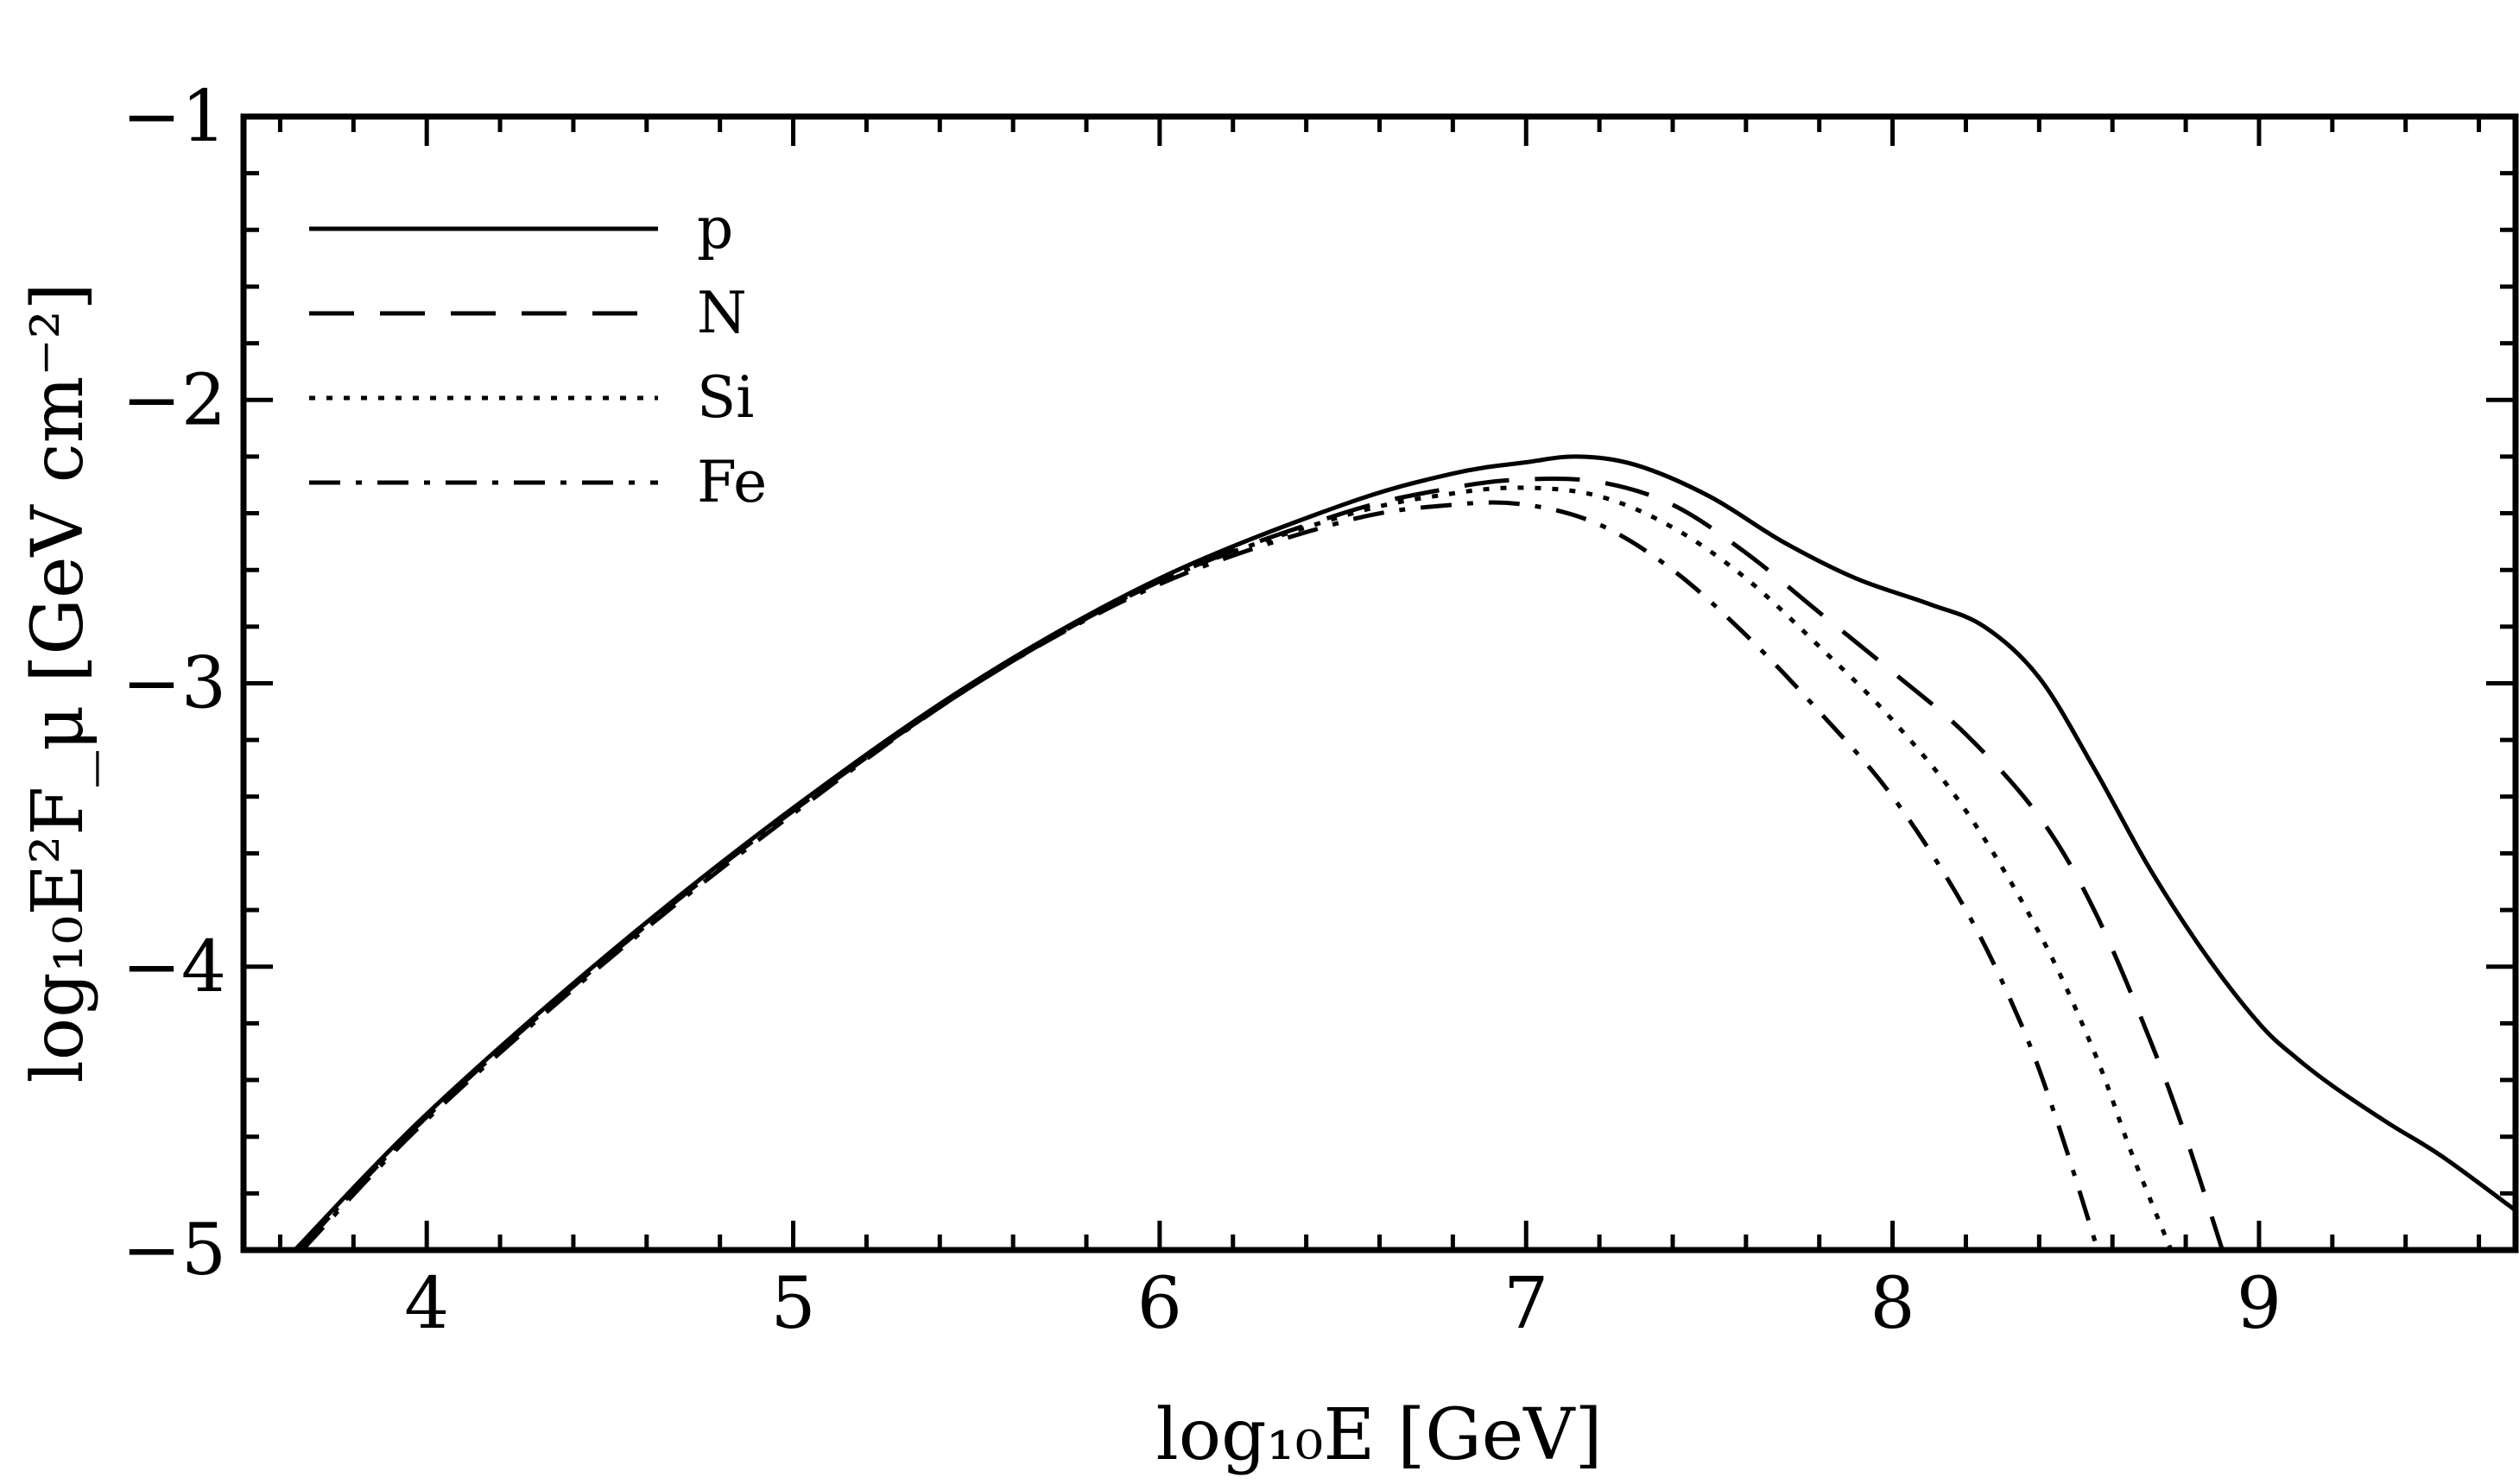 The image size is (2519, 1484). Describe the element at coordinates (722, 313) in the screenshot. I see `legend-label-n: N` at that location.